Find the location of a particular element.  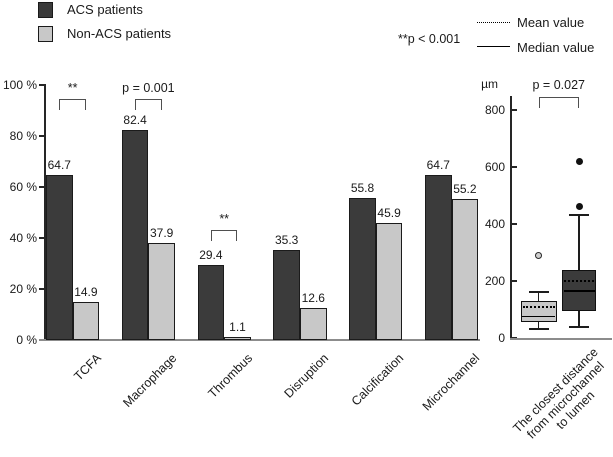

mean-line-sample is located at coordinates (493, 22).